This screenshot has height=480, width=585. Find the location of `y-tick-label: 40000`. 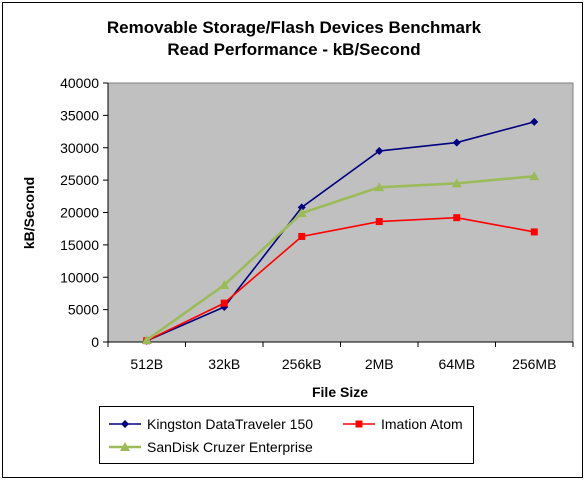

y-tick-label: 40000 is located at coordinates (79, 83).